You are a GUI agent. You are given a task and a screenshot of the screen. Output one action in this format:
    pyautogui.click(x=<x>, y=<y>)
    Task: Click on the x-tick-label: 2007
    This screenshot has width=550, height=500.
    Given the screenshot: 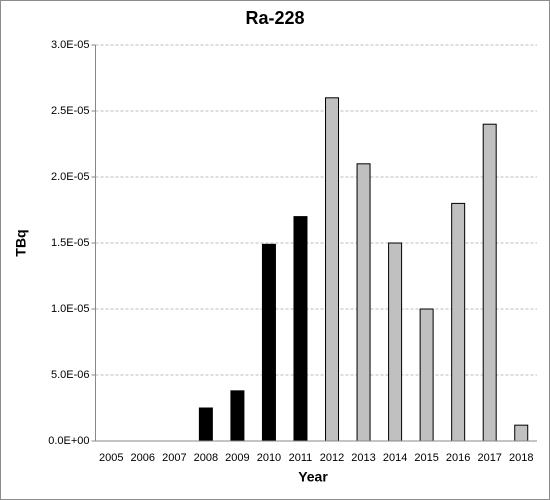 What is the action you would take?
    pyautogui.click(x=174, y=458)
    